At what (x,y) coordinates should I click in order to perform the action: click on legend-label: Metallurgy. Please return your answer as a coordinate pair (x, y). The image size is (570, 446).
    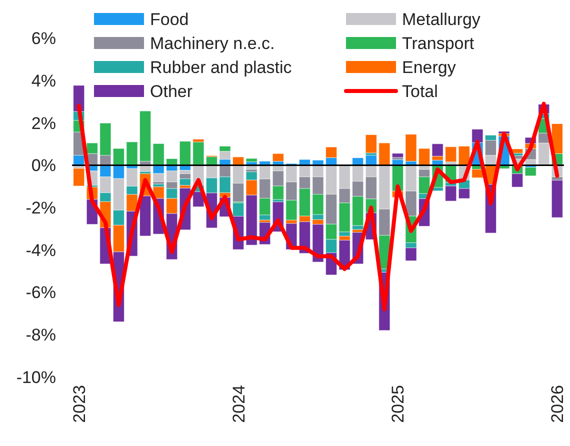
    Looking at the image, I should click on (441, 19).